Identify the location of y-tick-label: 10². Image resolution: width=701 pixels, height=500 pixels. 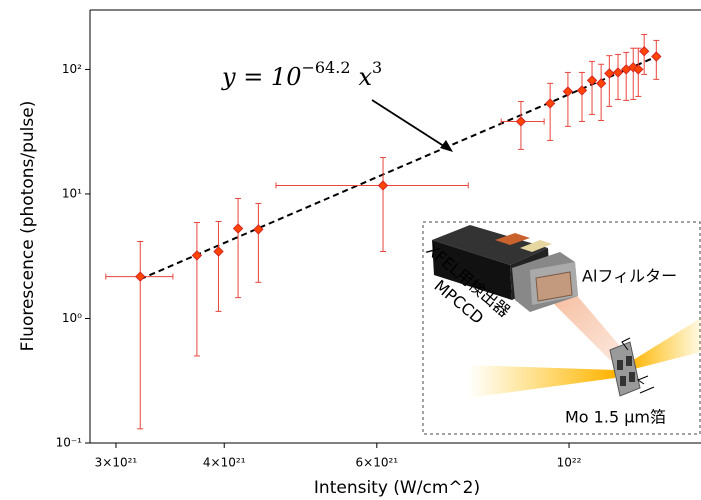
(72, 69).